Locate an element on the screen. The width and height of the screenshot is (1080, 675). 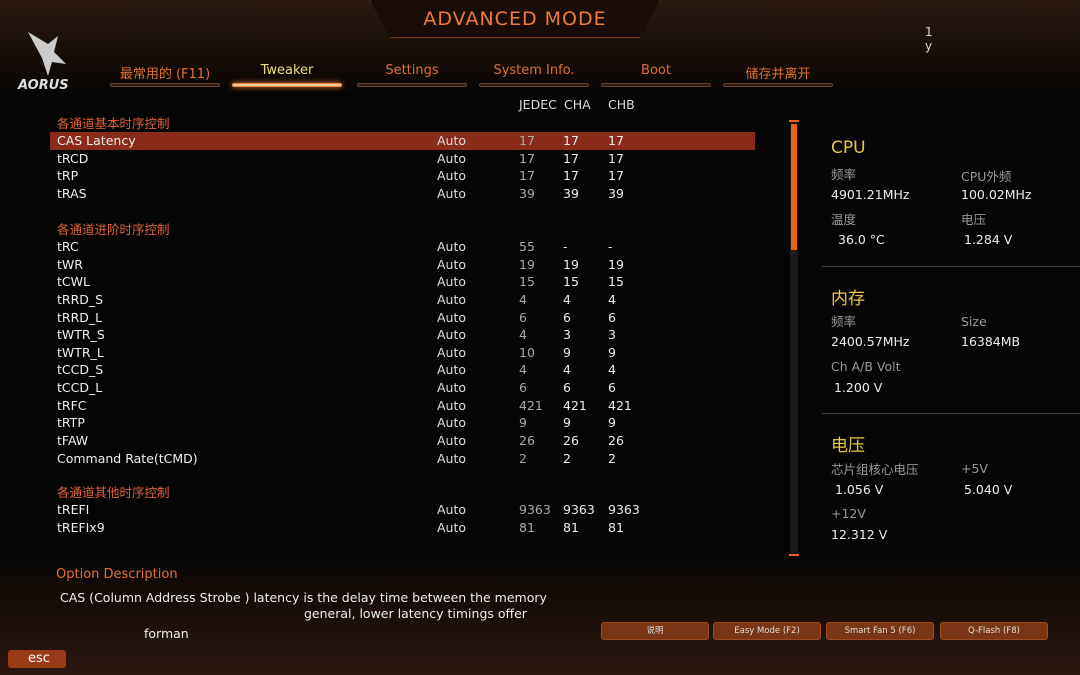
timing-row: tWR Auto 19 19 19 is located at coordinates (402, 265).